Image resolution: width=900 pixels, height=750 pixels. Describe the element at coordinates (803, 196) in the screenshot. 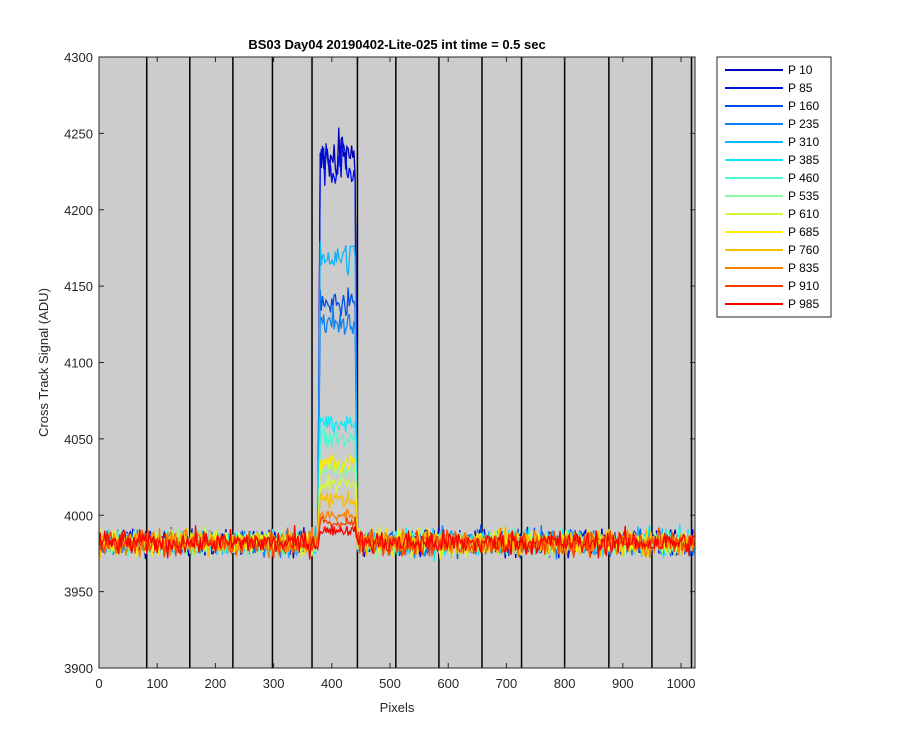

I see `legend-label: P 535` at that location.